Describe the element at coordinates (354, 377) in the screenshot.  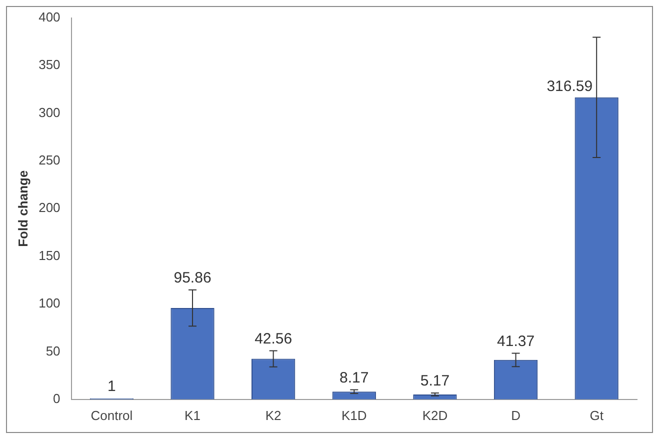
I see `data-label: 8.17` at that location.